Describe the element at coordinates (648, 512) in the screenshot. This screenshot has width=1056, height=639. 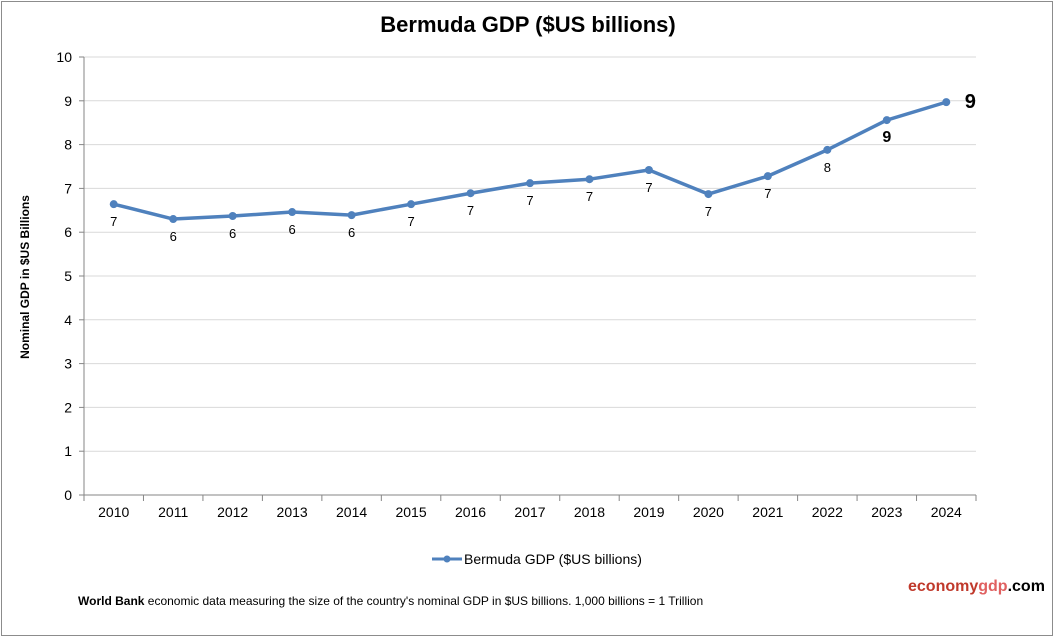
I see `x-tick-label: 2019` at that location.